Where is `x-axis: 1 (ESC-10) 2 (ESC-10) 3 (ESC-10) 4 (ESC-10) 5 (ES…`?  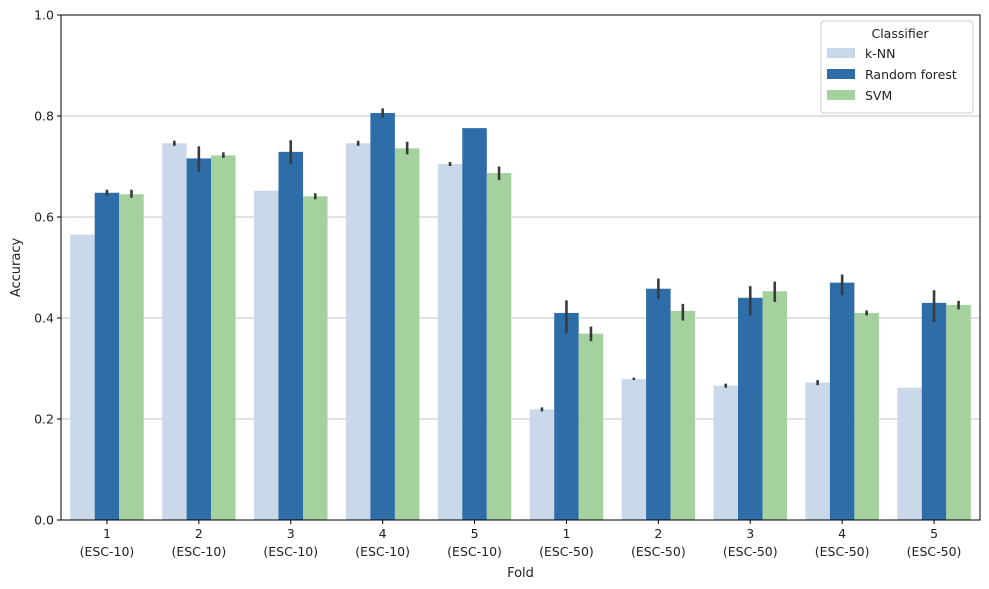
x-axis: 1 (ESC-10) 2 (ESC-10) 3 (ESC-10) 4 (ESC-10) 5 (ES… is located at coordinates (521, 539).